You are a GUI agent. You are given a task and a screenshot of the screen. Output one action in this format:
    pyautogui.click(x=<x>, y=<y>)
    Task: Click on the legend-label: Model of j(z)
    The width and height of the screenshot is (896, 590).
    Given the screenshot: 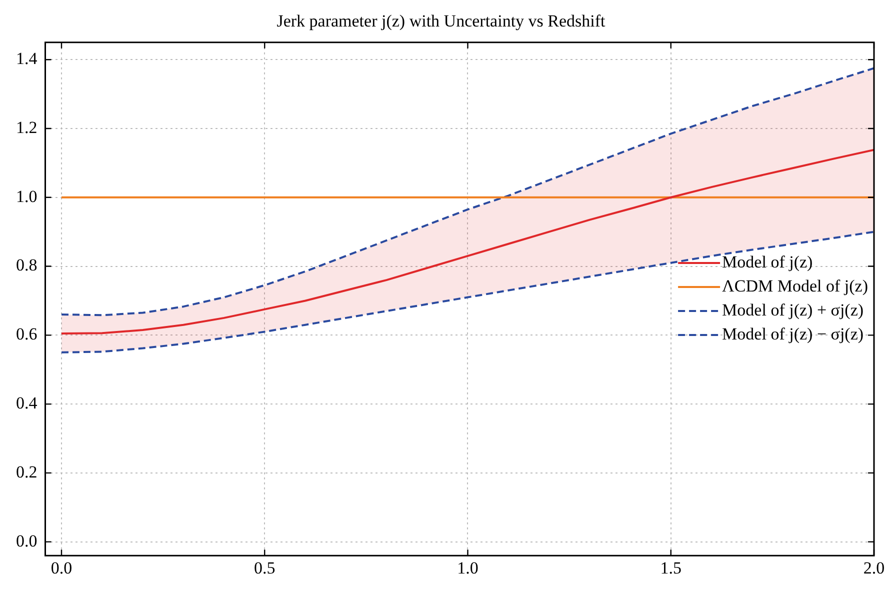 What is the action you would take?
    pyautogui.click(x=767, y=262)
    